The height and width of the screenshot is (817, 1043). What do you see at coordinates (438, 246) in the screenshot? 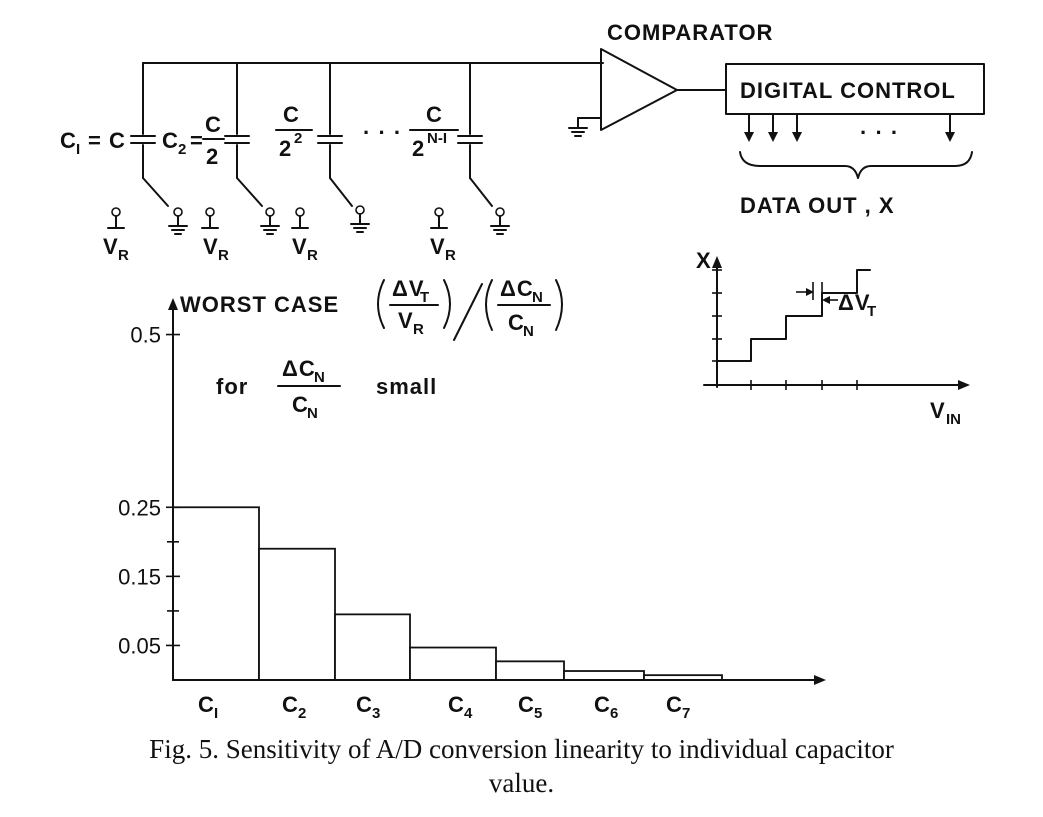
I see `vr-label-4: V` at bounding box center [438, 246].